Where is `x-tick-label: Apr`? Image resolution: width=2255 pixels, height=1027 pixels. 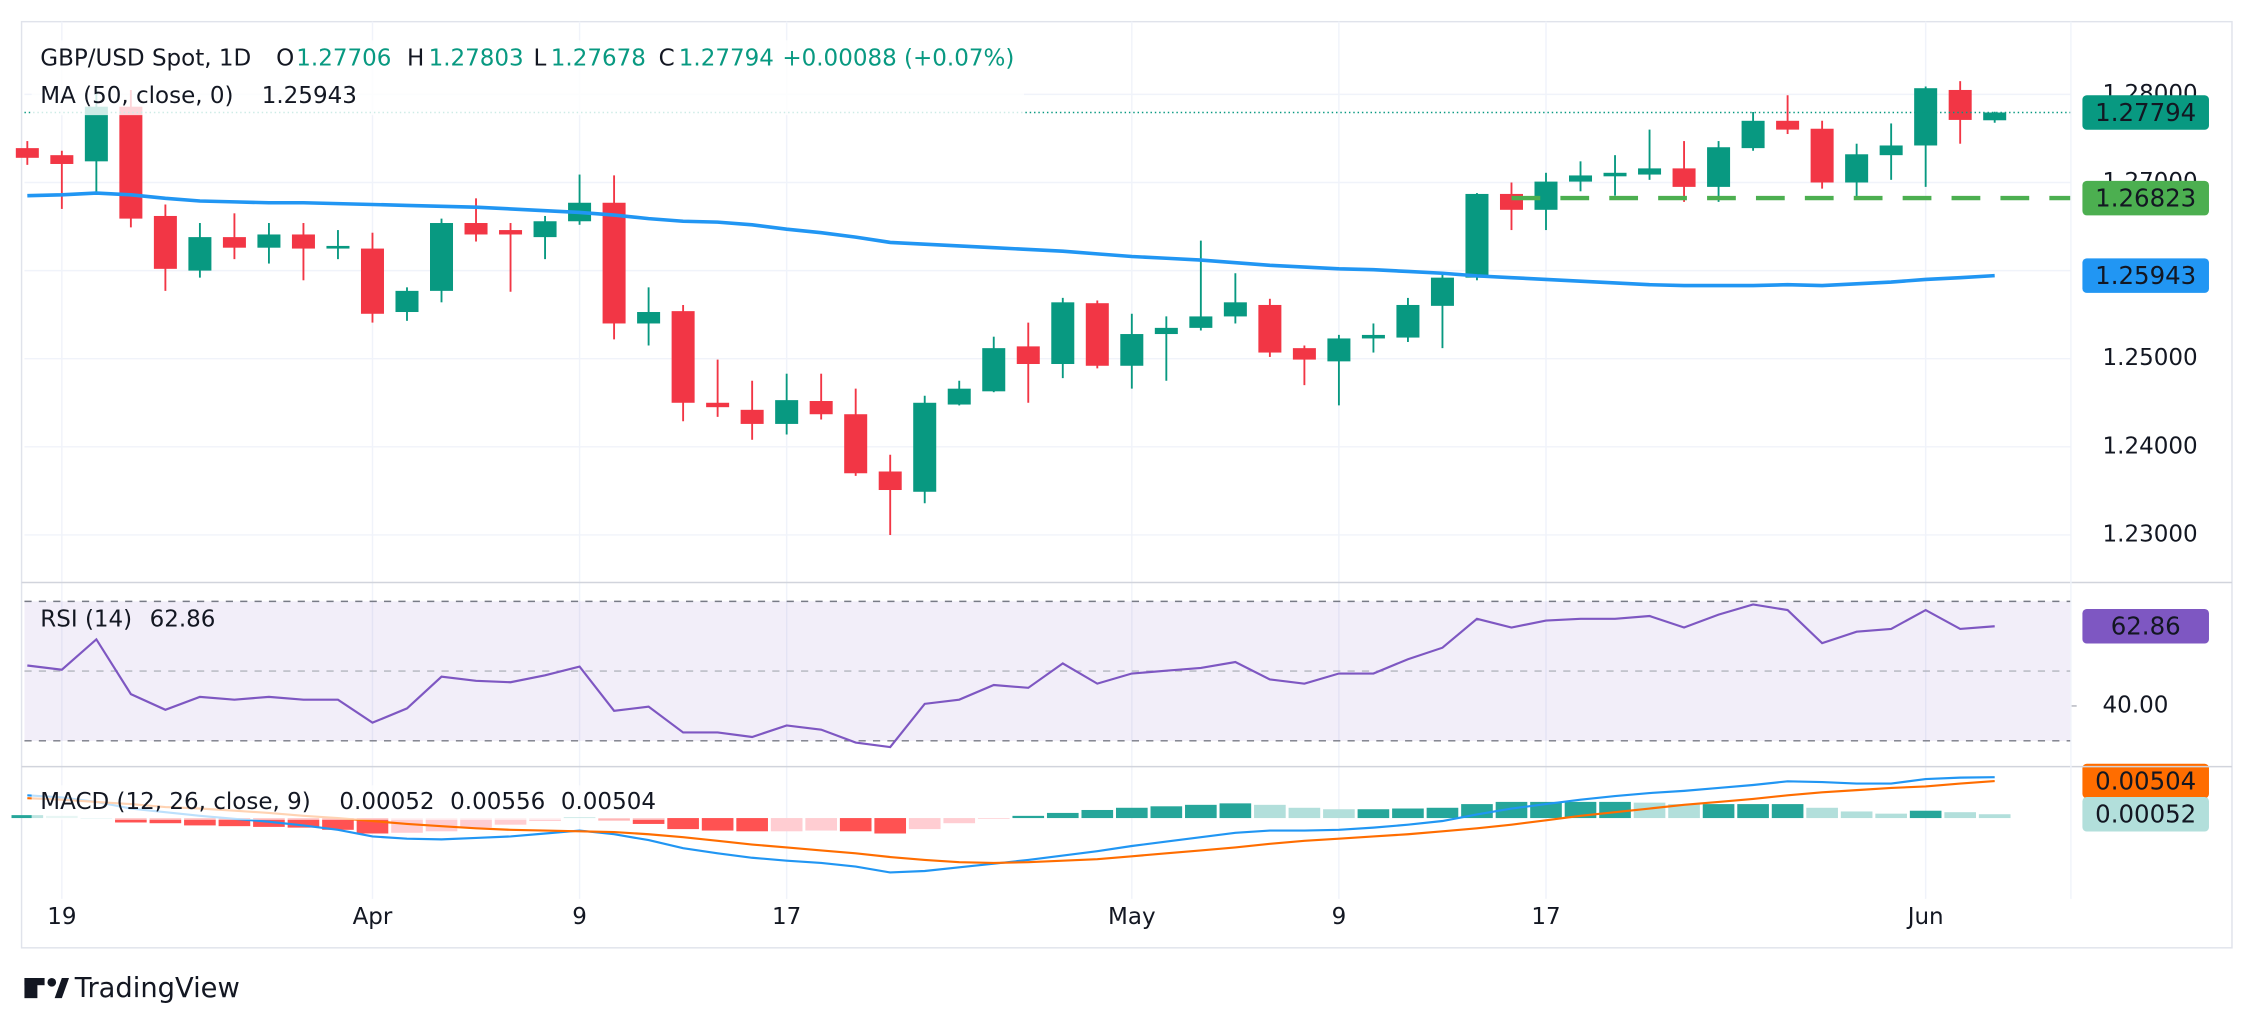
x-tick-label: Apr is located at coordinates (373, 917).